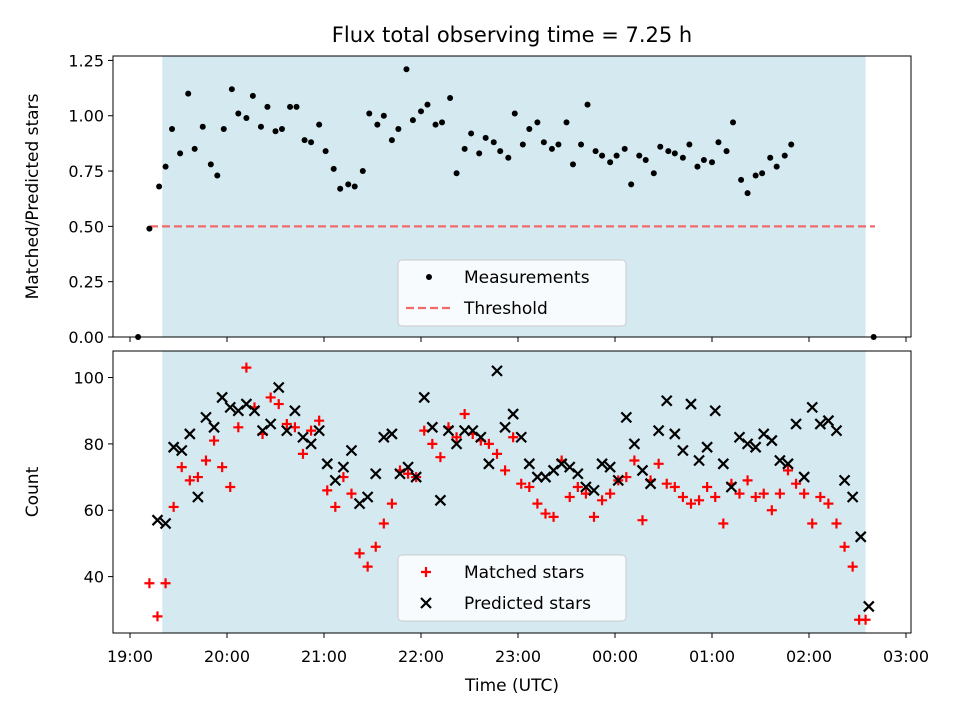  What do you see at coordinates (86, 171) in the screenshot?
I see `y-tick-label: 0.75` at bounding box center [86, 171].